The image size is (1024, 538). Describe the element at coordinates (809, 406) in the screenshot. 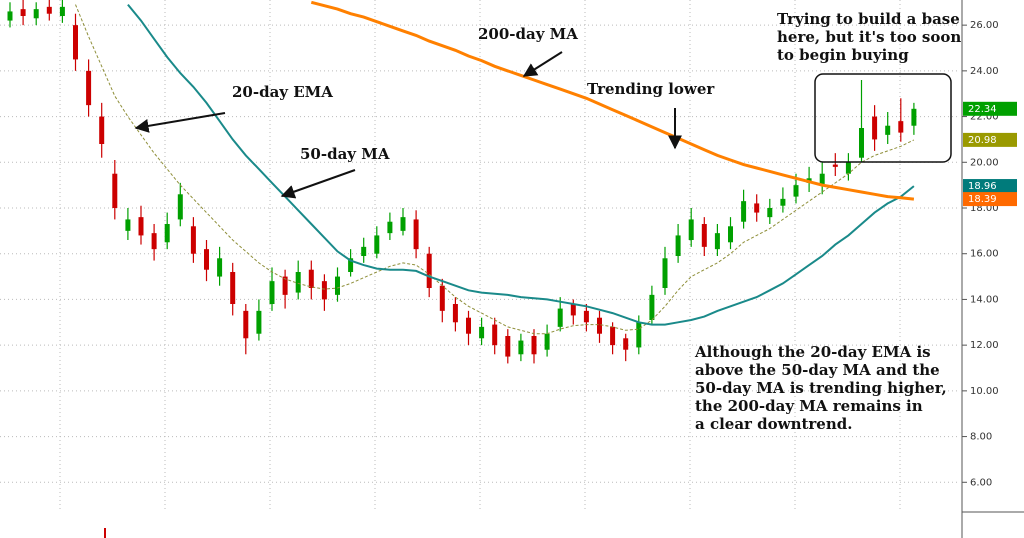

I see `annotation: the 200-day MA remains in` at that location.